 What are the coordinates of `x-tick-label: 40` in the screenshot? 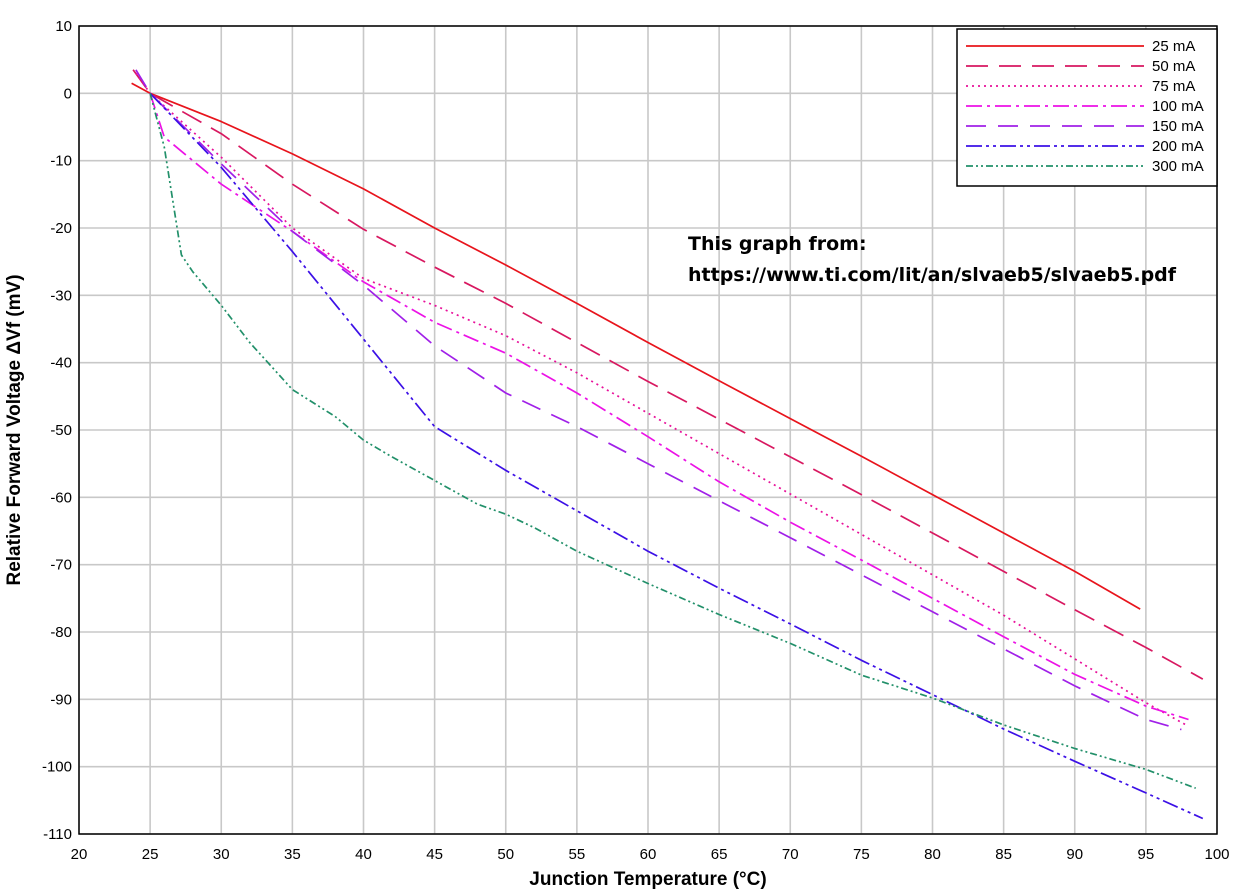 It's located at (363, 854).